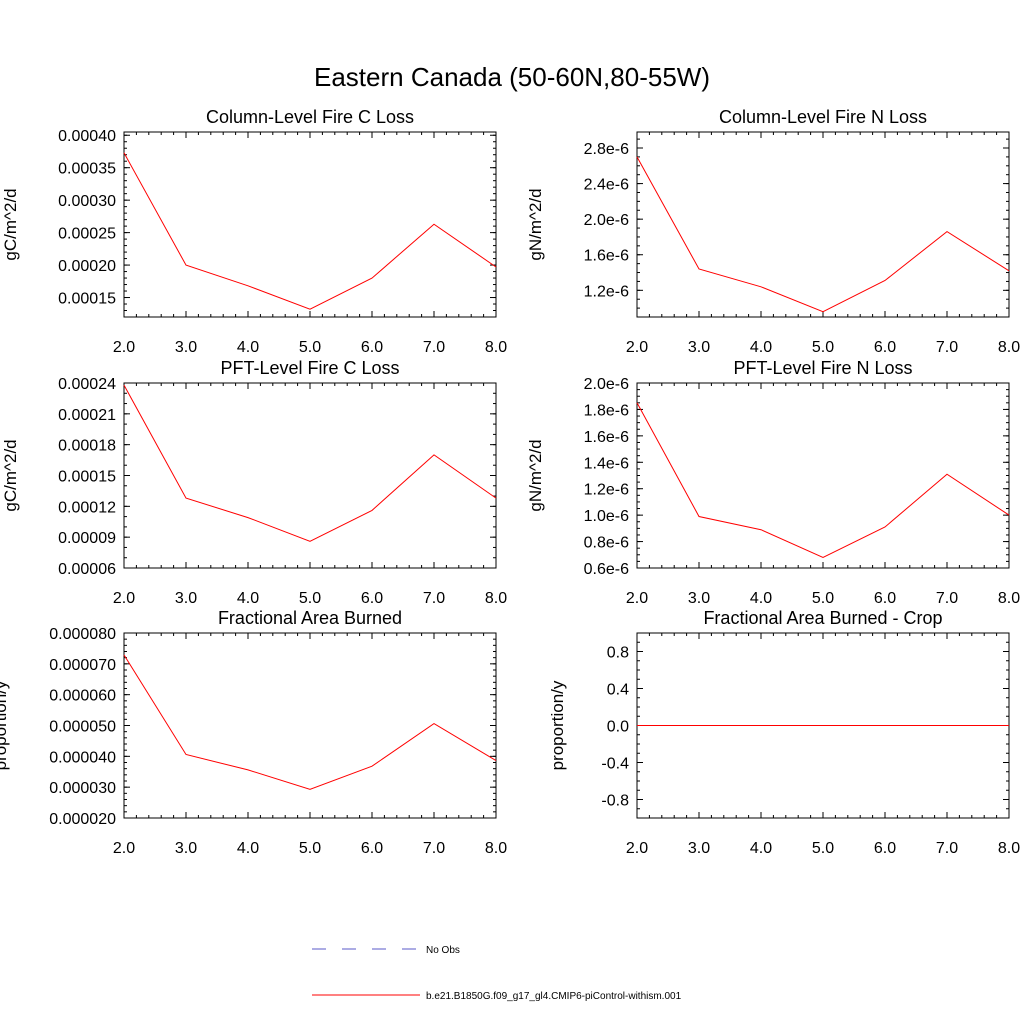 The image size is (1024, 1024). Describe the element at coordinates (615, 801) in the screenshot. I see `y-tick-label: -0.8` at that location.